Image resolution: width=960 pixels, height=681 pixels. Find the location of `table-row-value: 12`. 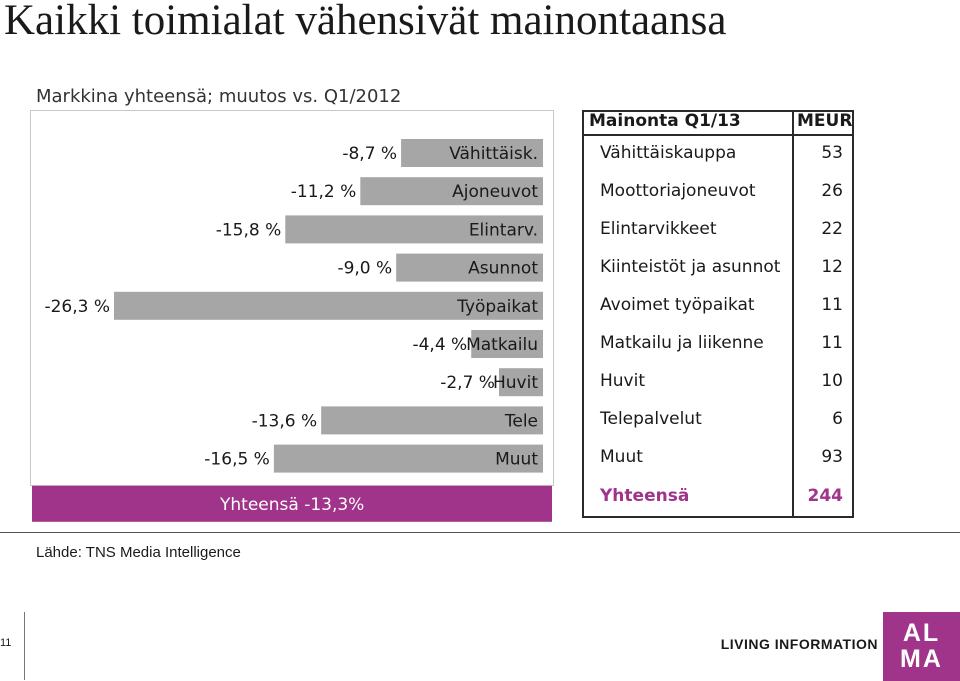

table-row-value: 12 is located at coordinates (832, 267).